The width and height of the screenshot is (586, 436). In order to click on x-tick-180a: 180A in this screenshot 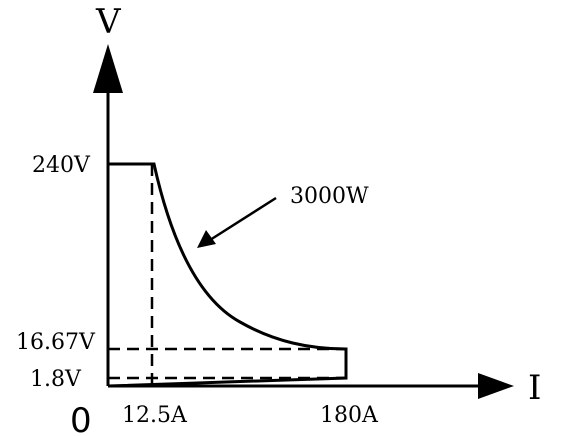, I will do `click(349, 415)`.